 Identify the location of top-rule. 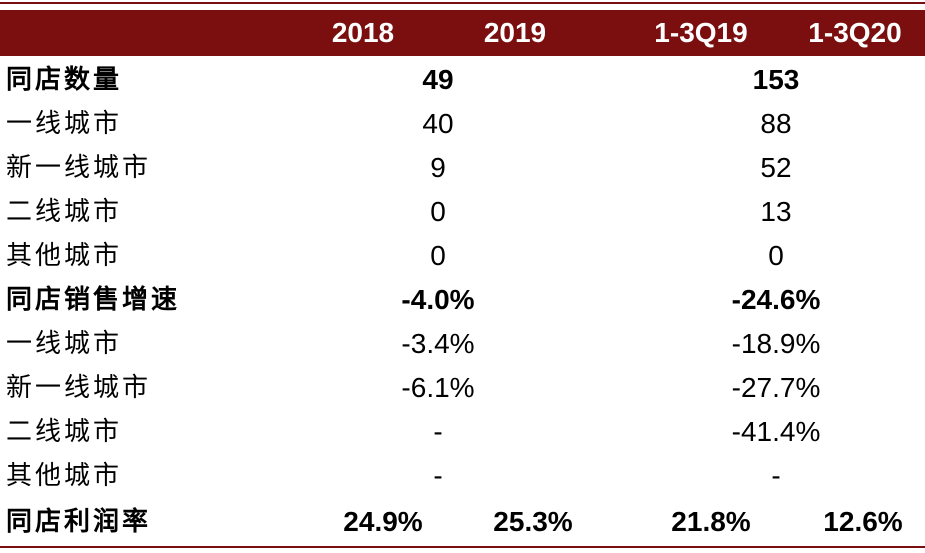
(462, 3).